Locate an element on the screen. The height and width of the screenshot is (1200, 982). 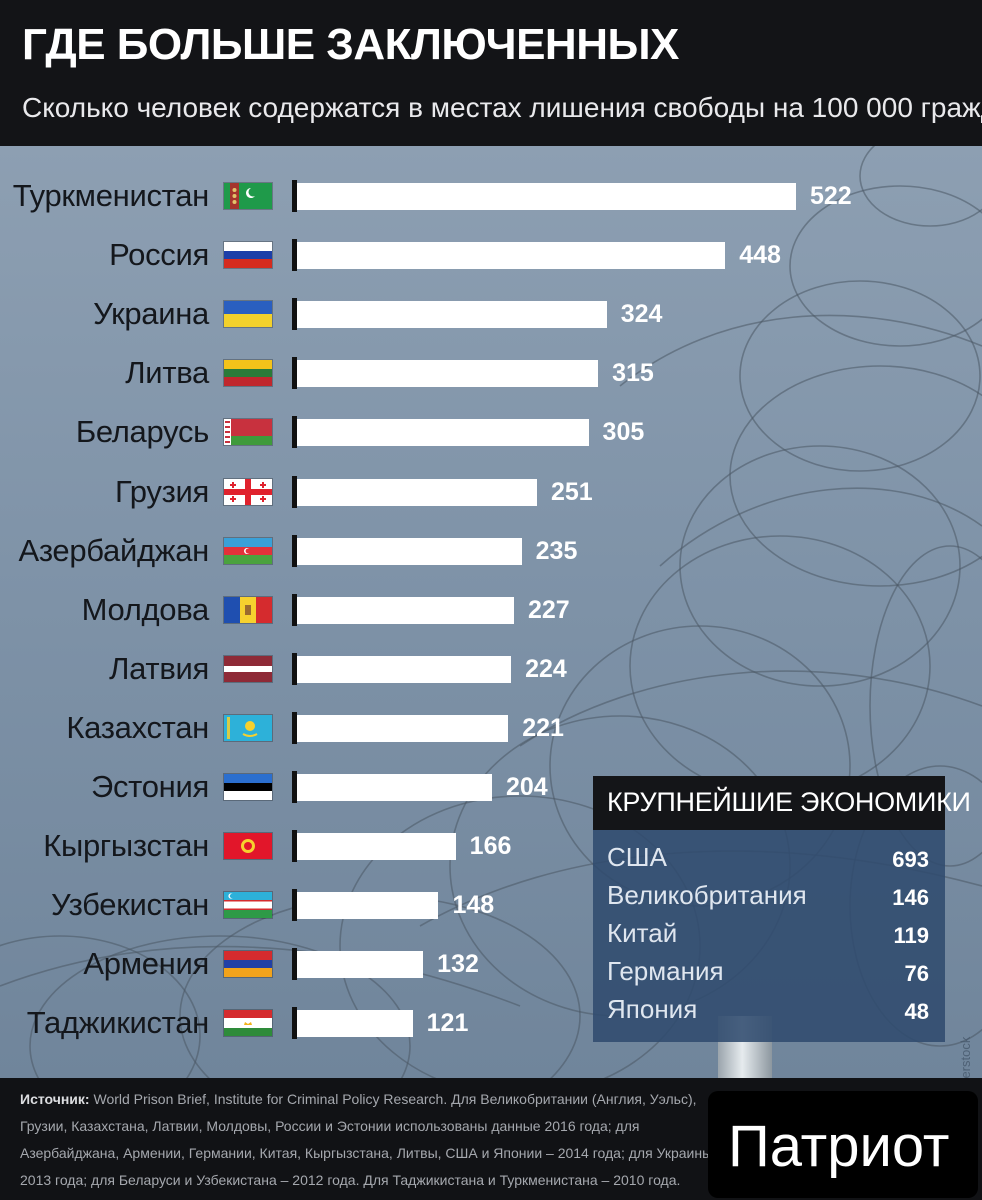
category-label: Латвия is located at coordinates (159, 668).